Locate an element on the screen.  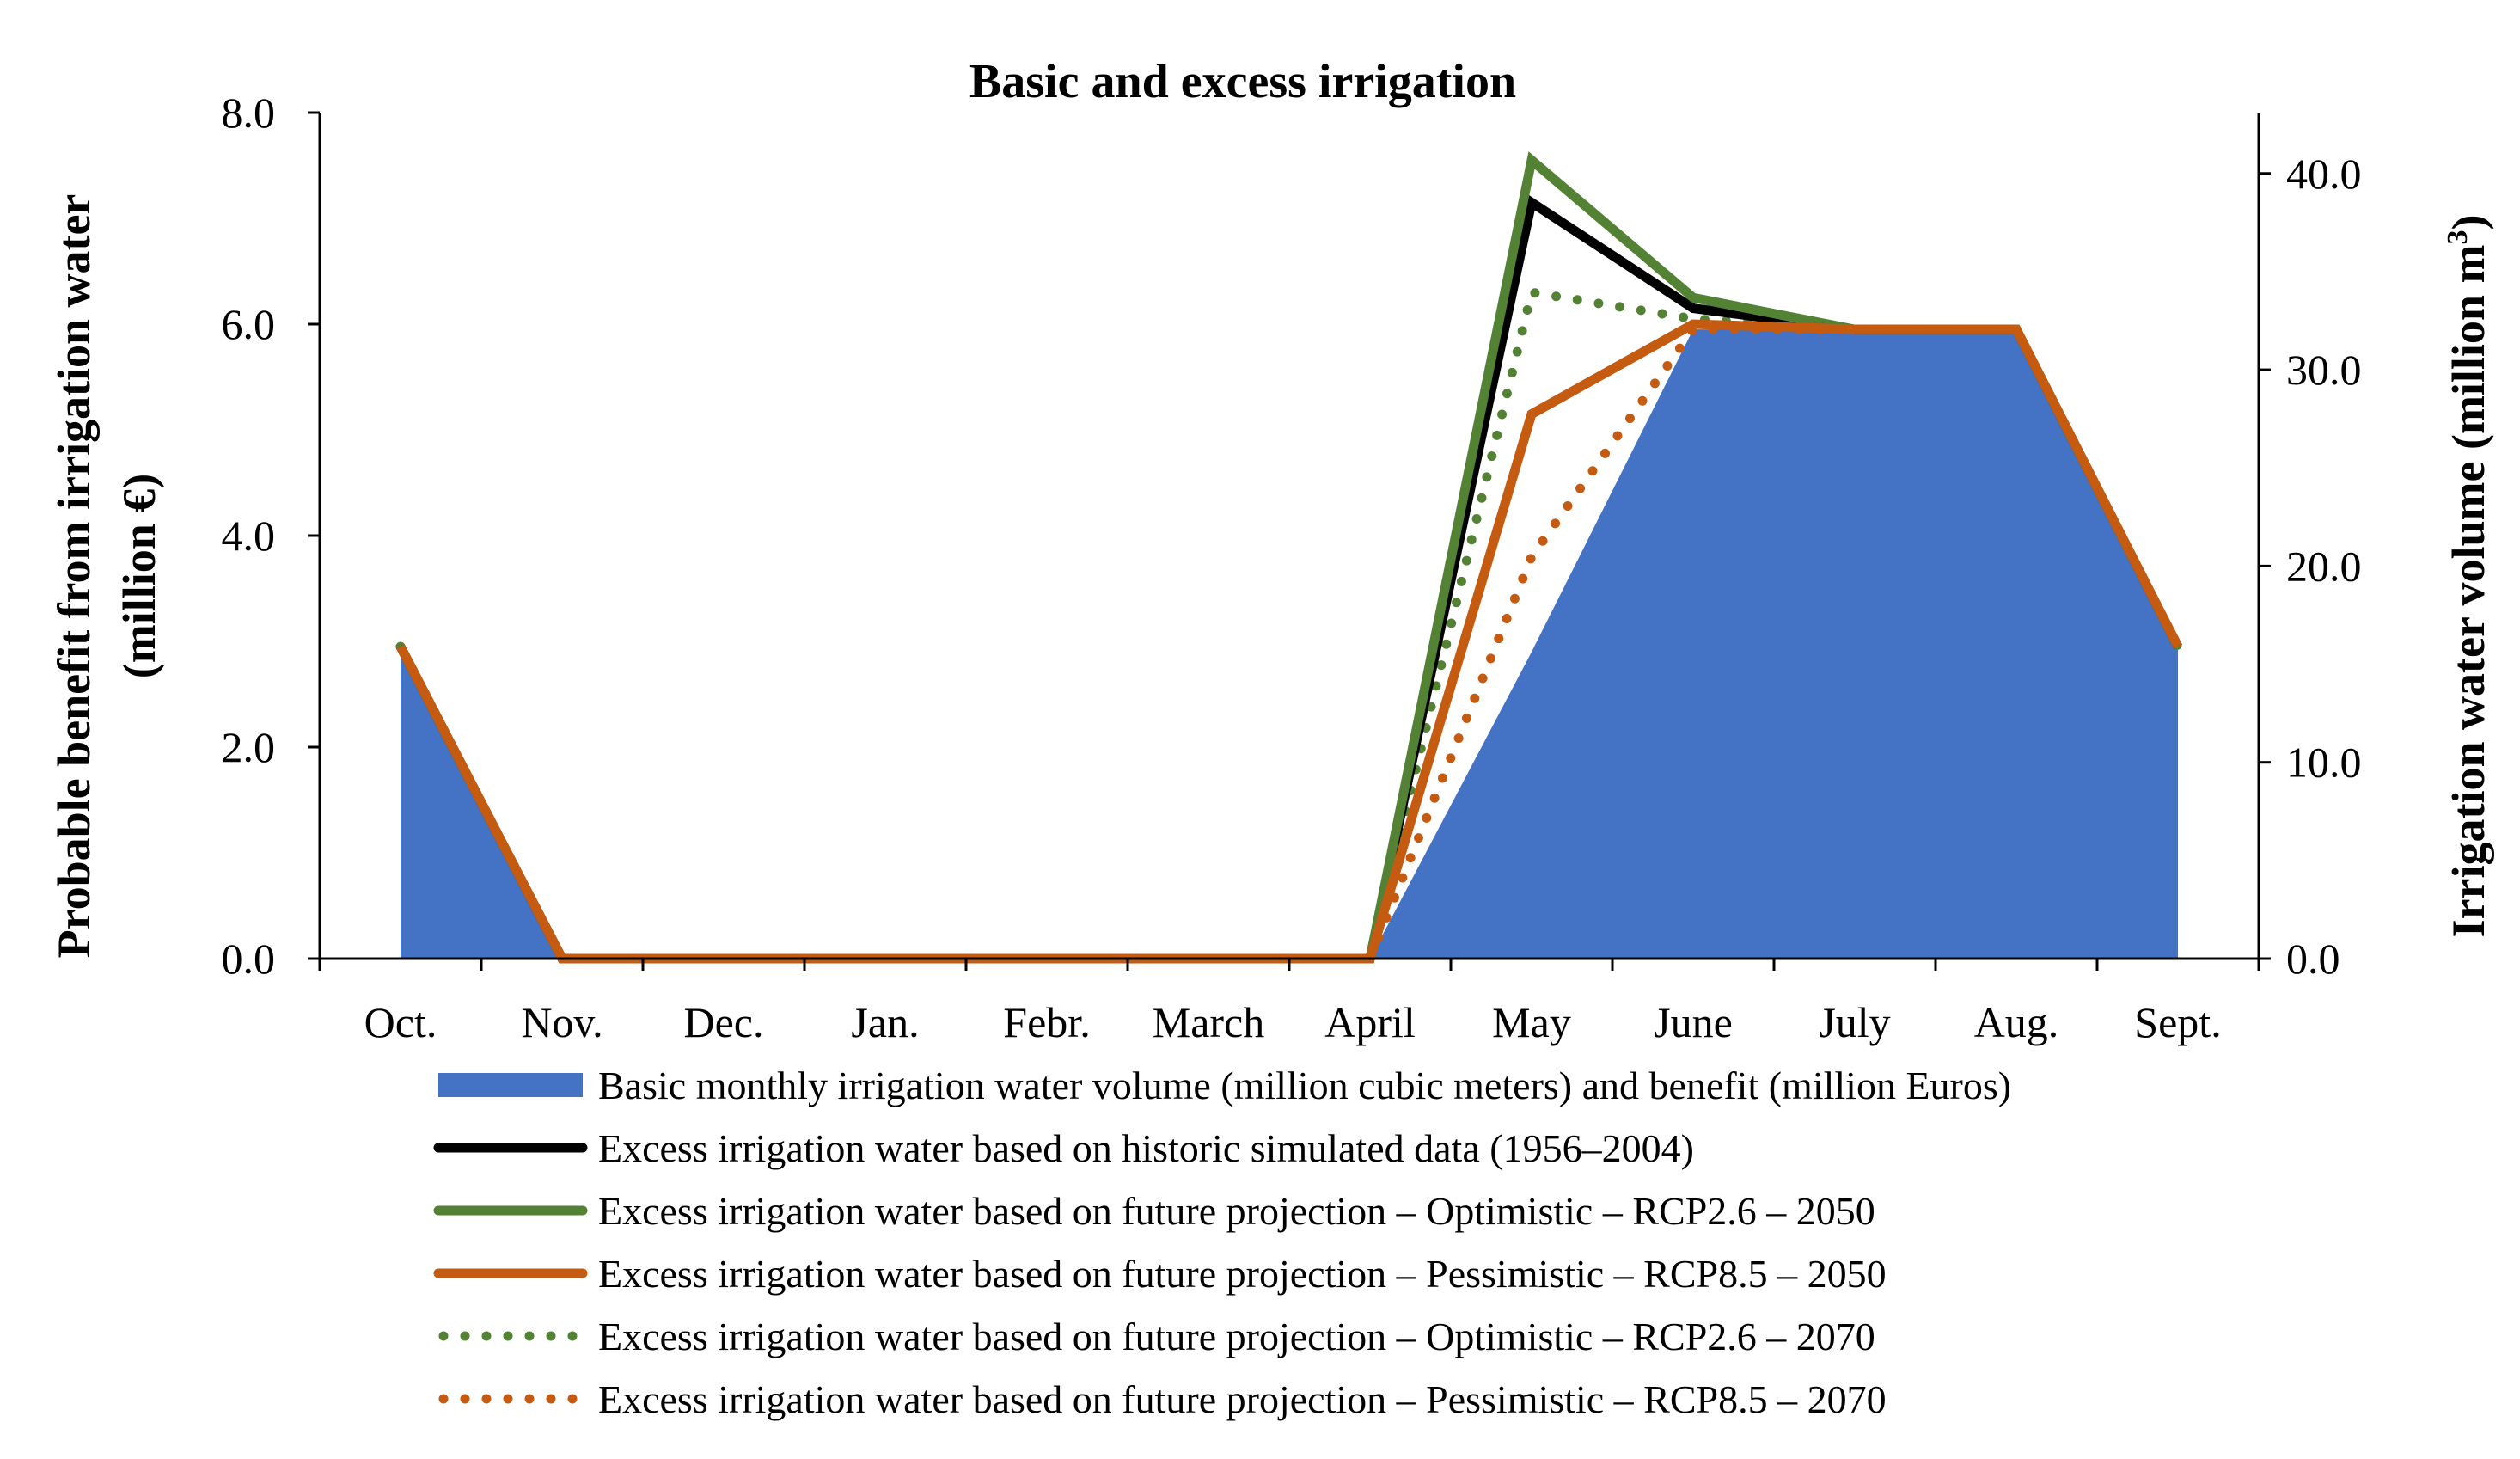
x-tick-label: Aug. is located at coordinates (2016, 1022).